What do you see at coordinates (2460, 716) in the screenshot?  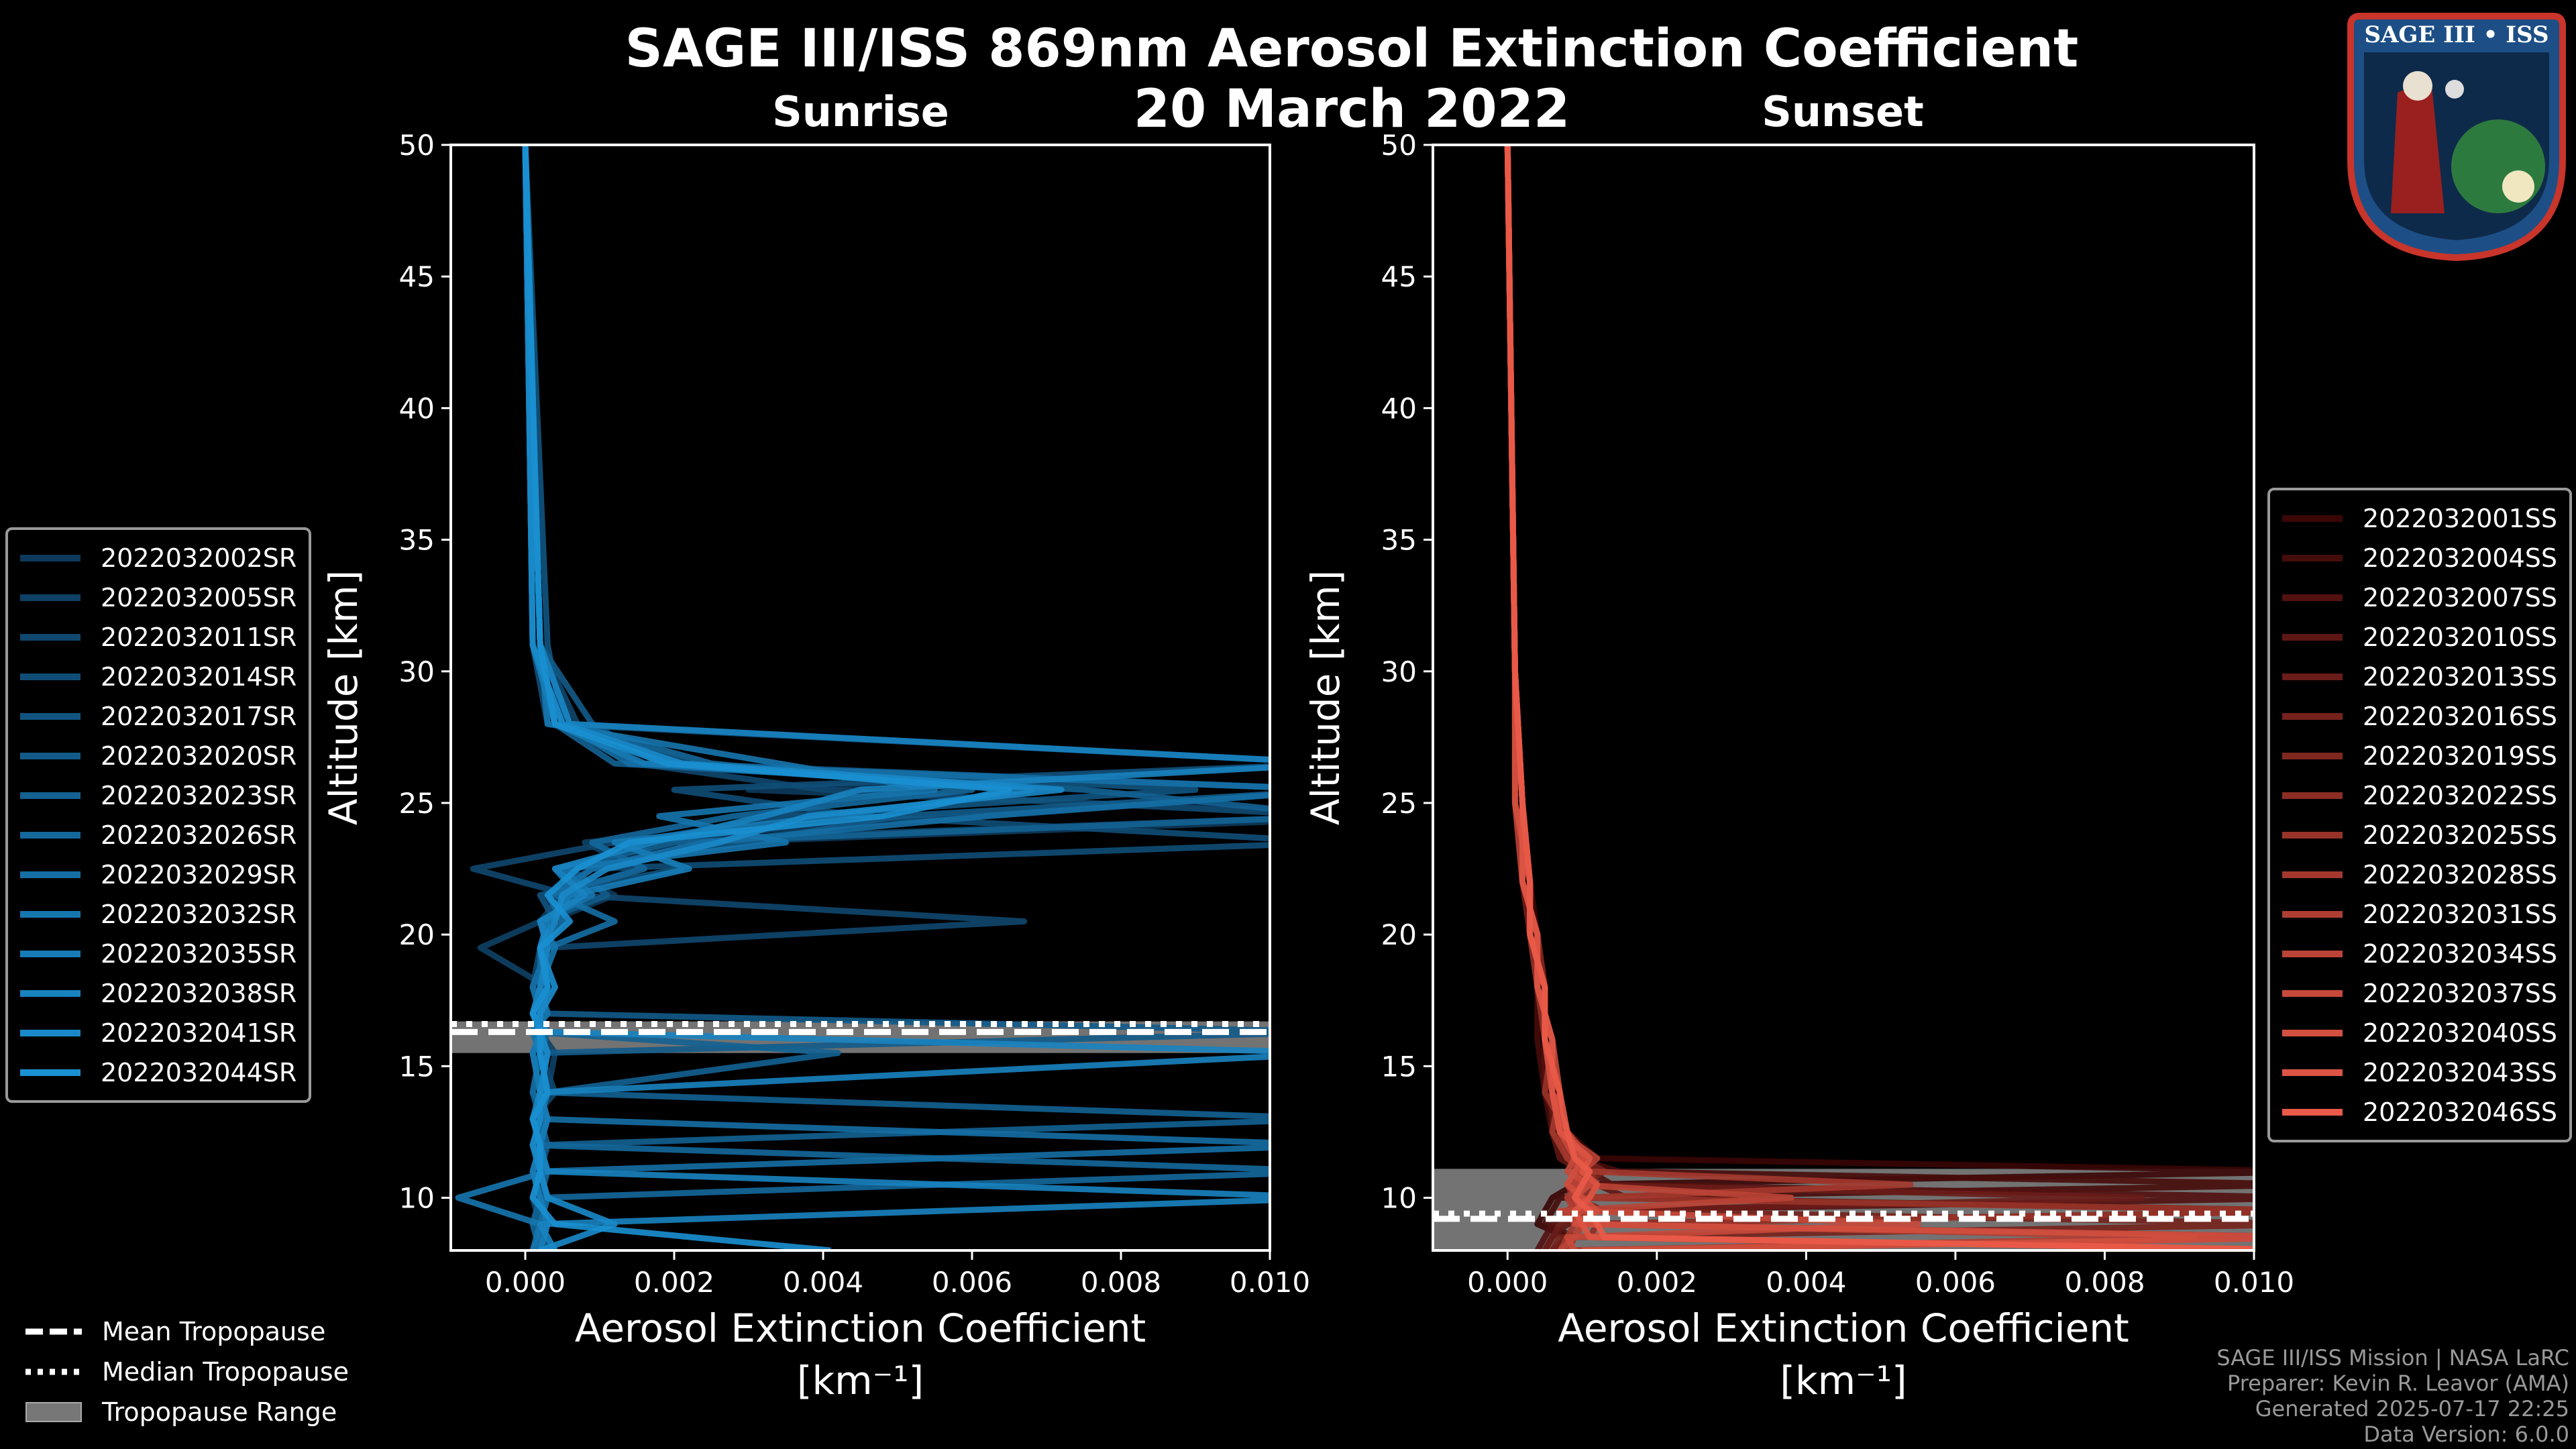 I see `legend-label: 2022032016SS` at bounding box center [2460, 716].